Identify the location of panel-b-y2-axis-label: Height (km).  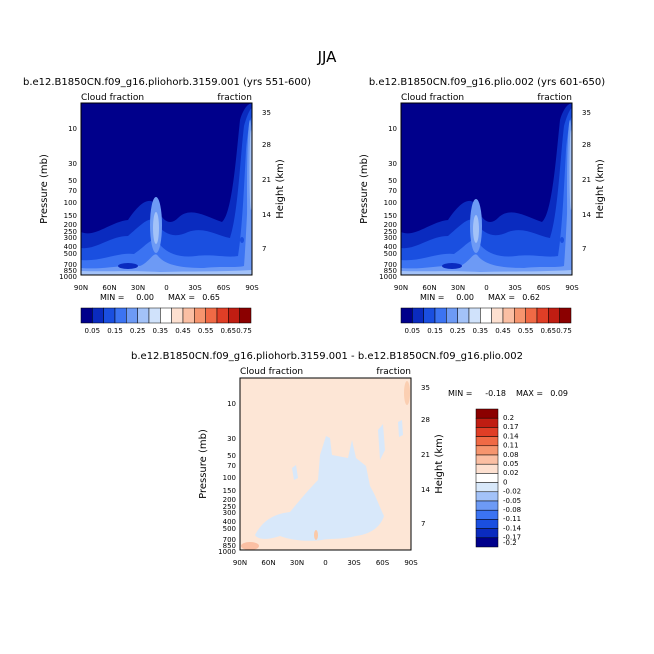
(600, 189).